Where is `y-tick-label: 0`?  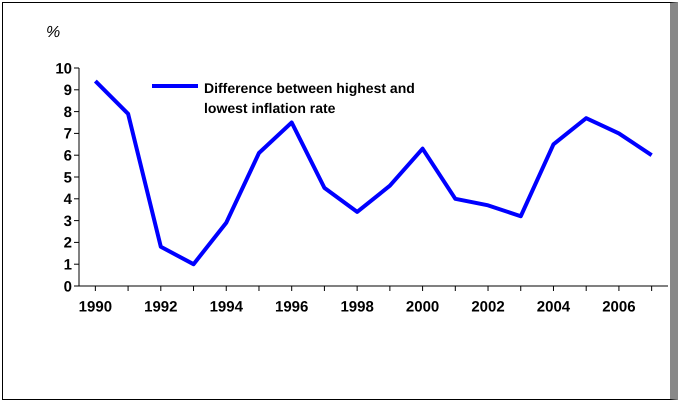 y-tick-label: 0 is located at coordinates (68, 287).